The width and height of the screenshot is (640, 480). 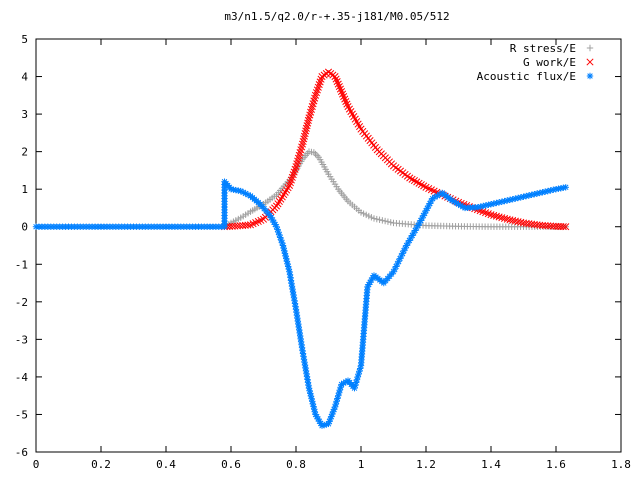 What do you see at coordinates (36, 464) in the screenshot?
I see `x-tick-label: 0` at bounding box center [36, 464].